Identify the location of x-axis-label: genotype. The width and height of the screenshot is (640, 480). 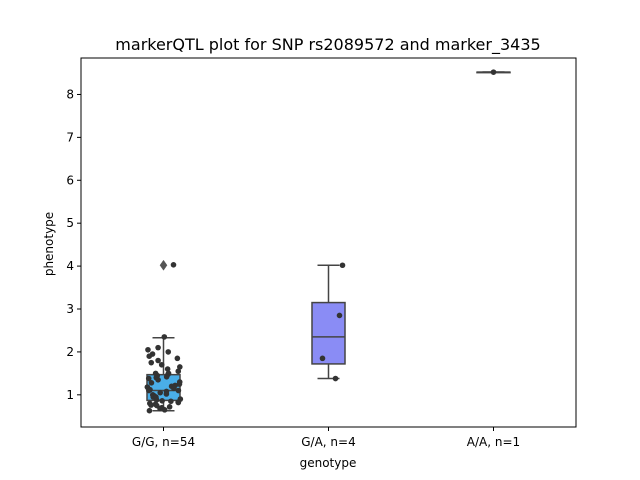
(328, 463).